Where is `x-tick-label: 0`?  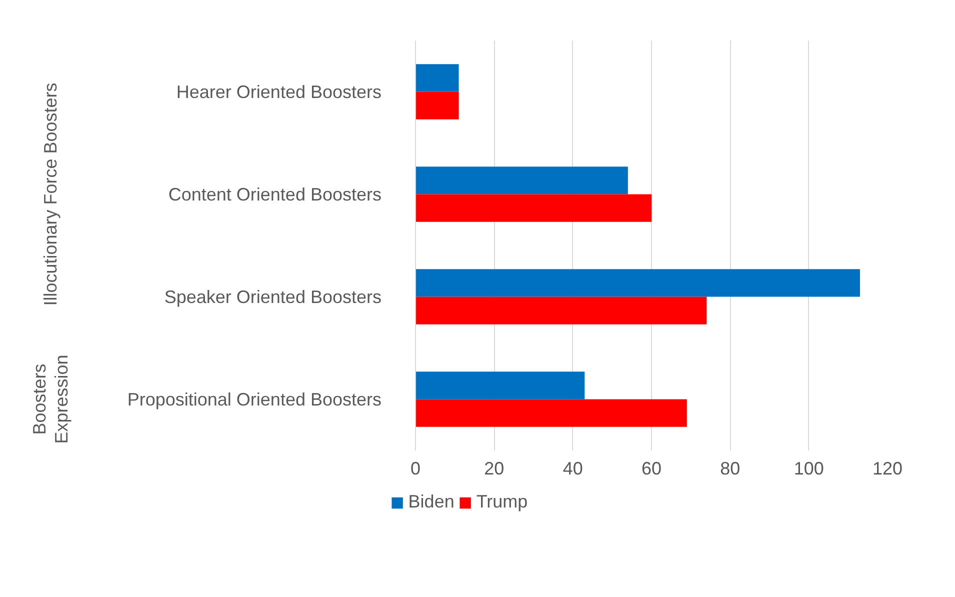
x-tick-label: 0 is located at coordinates (415, 468).